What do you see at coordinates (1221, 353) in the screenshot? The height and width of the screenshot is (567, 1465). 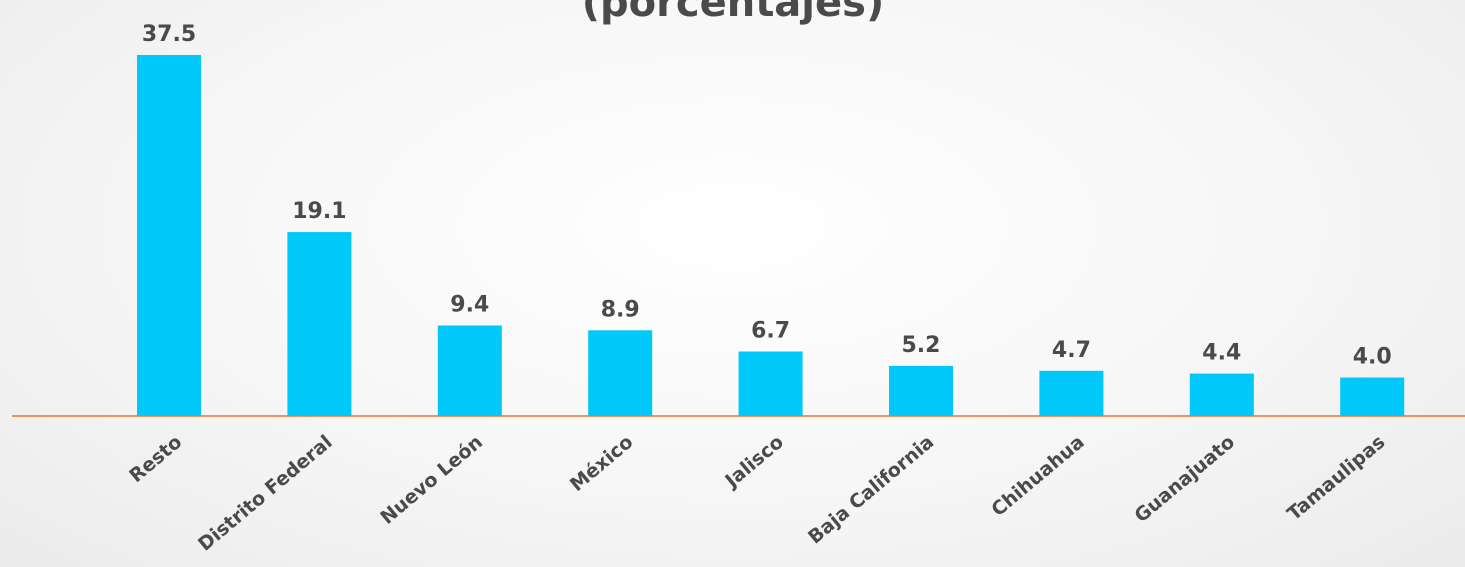 I see `value-label: 4.4` at bounding box center [1221, 353].